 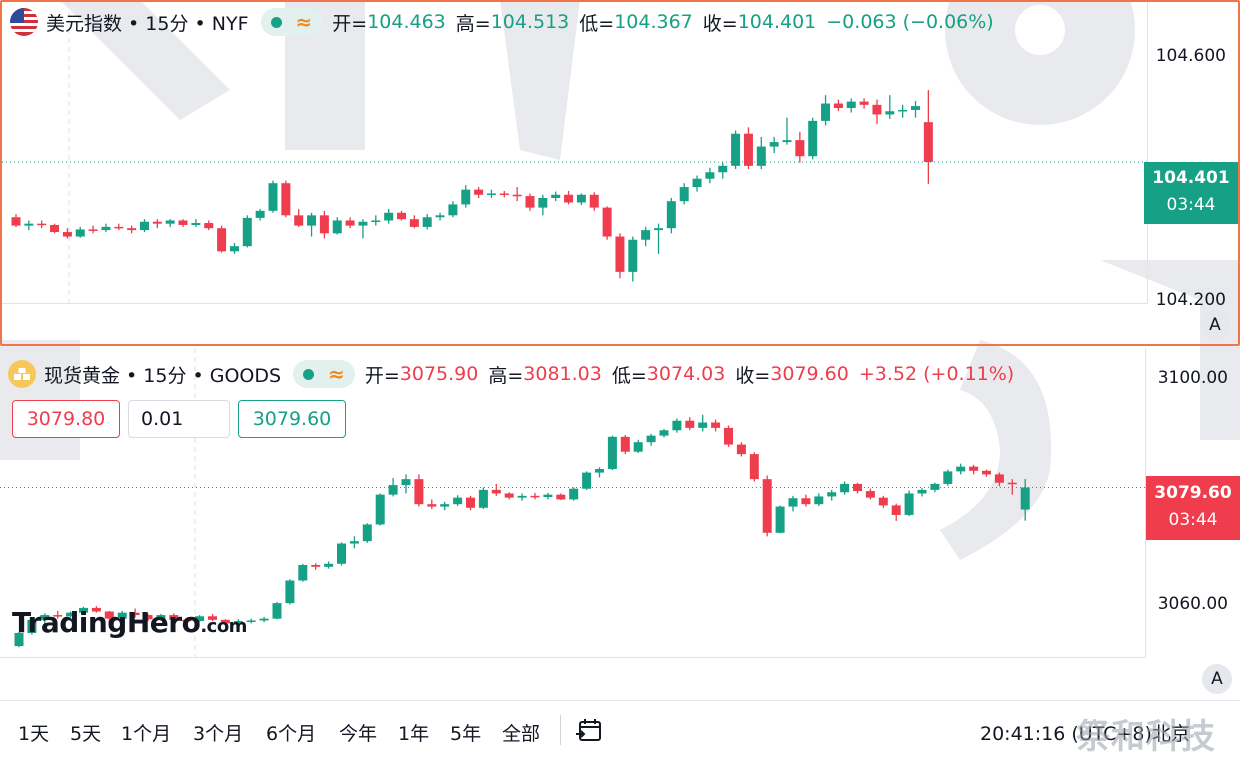 What do you see at coordinates (590, 731) in the screenshot?
I see `go-to-date-icon` at bounding box center [590, 731].